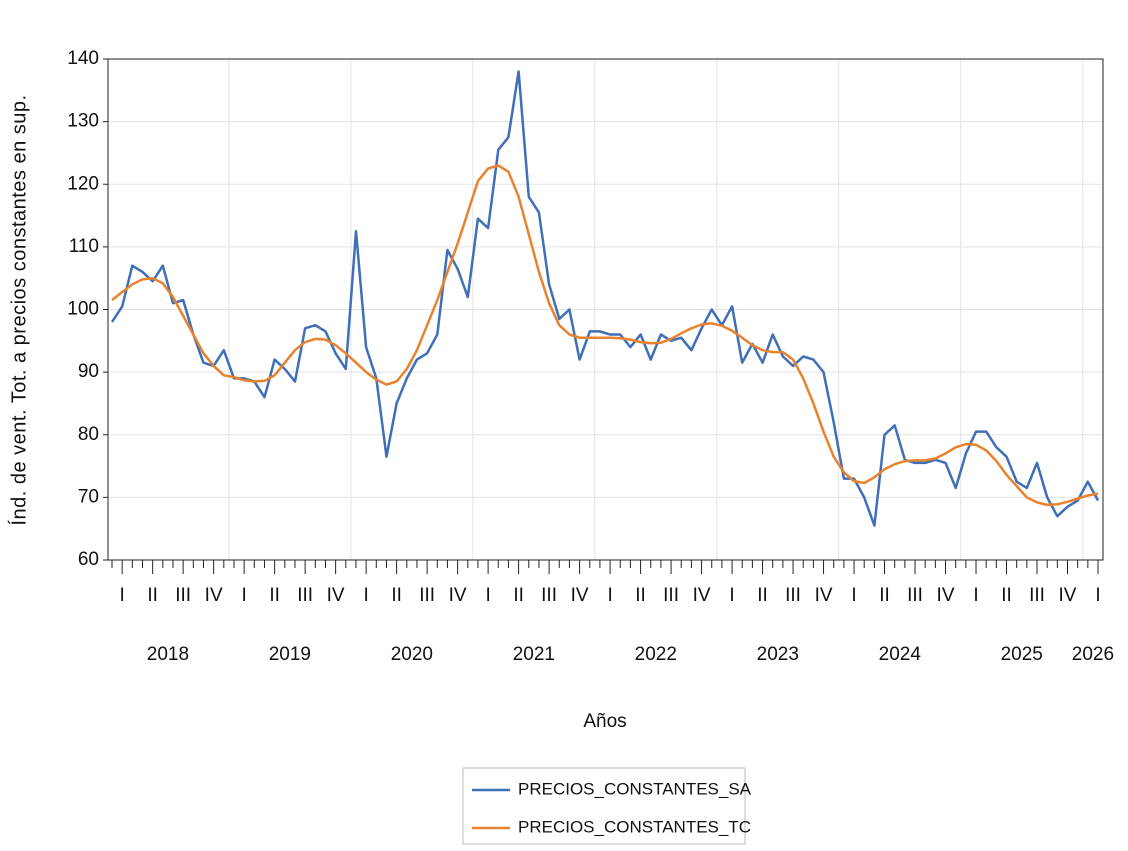 The height and width of the screenshot is (851, 1128). Describe the element at coordinates (1093, 654) in the screenshot. I see `x-group-label: 2026` at that location.